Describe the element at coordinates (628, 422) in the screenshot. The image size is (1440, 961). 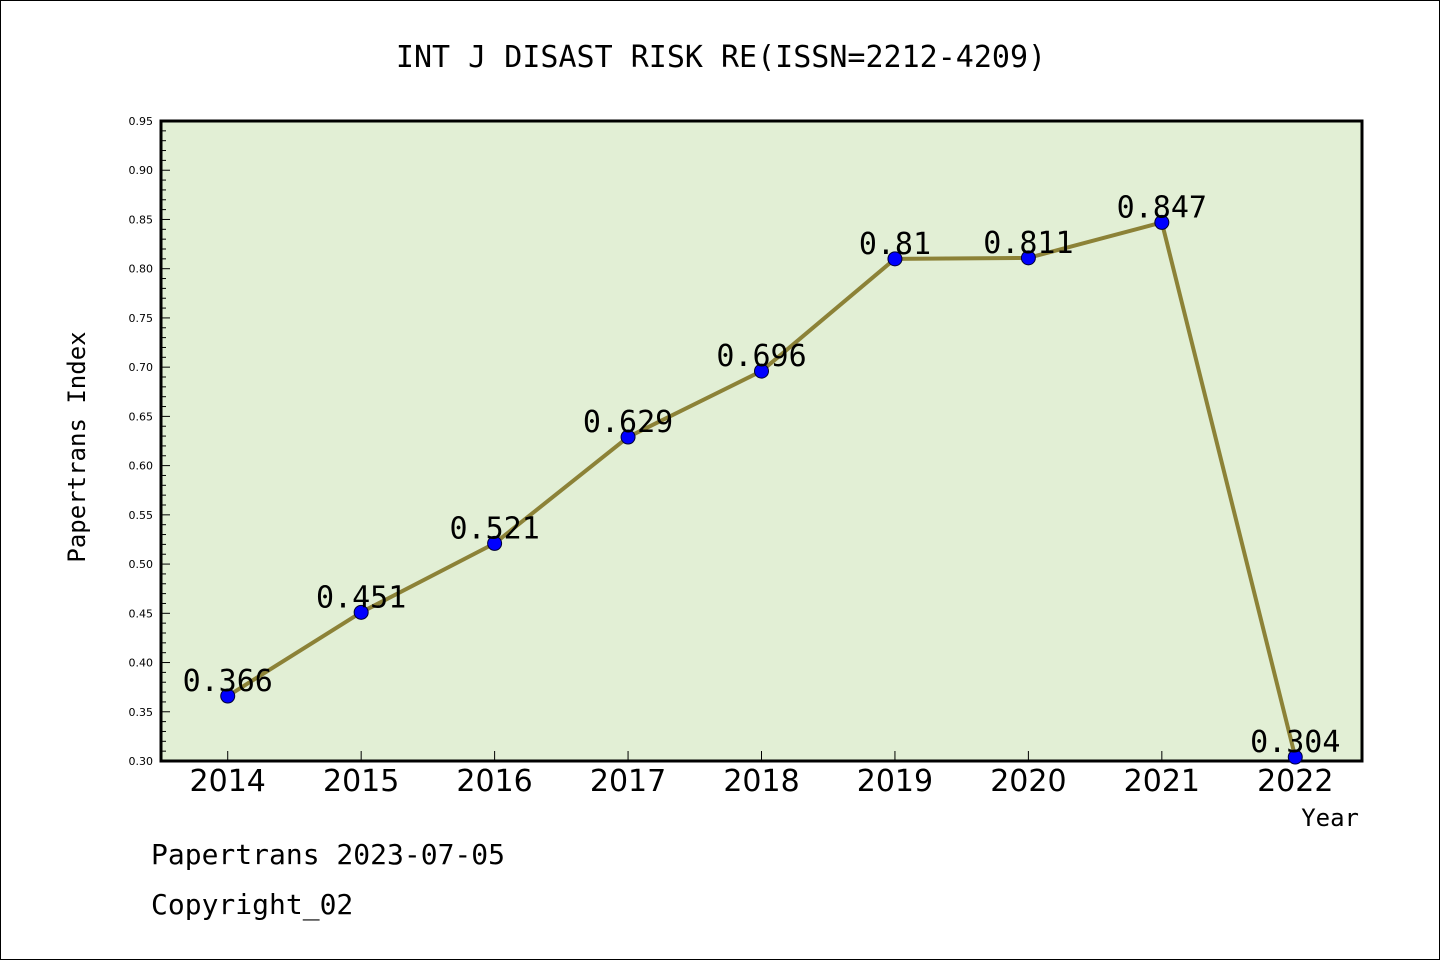
I see `data-label: 0.629` at that location.